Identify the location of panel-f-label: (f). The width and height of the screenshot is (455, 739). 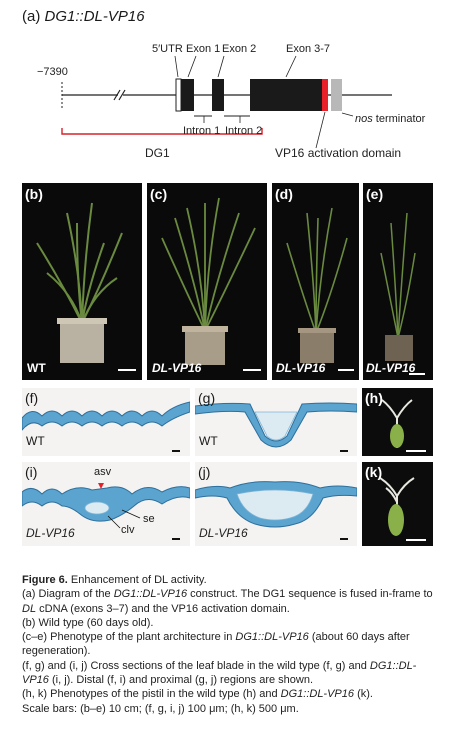
(32, 398).